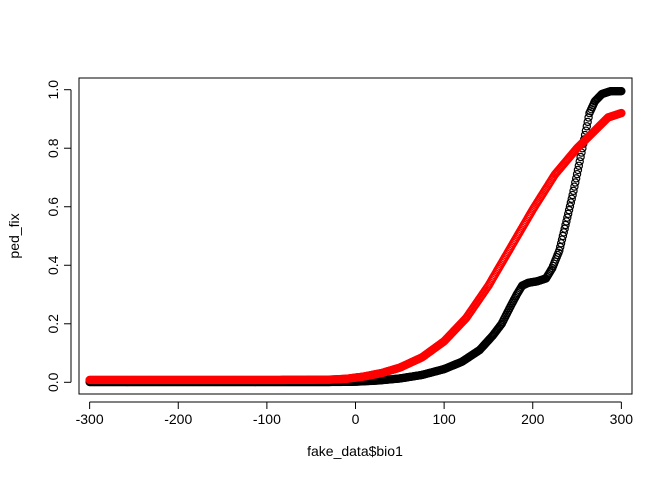 The height and width of the screenshot is (480, 672). I want to click on y-axis-title: ped_fix, so click(14, 235).